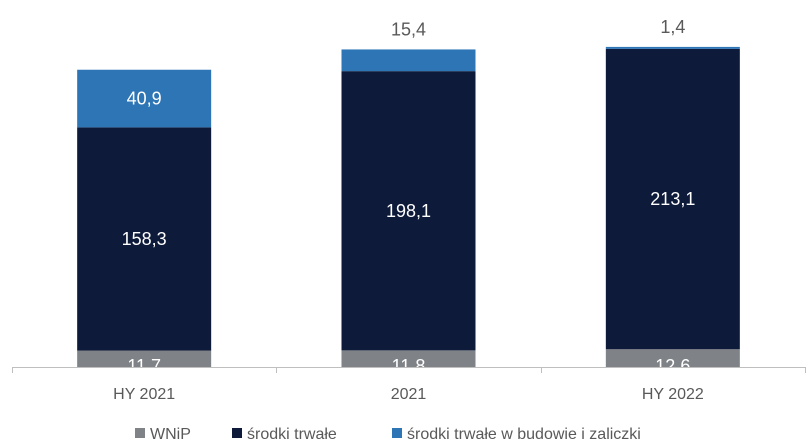 This screenshot has width=810, height=442. What do you see at coordinates (144, 394) in the screenshot?
I see `category-label: HY 2021` at bounding box center [144, 394].